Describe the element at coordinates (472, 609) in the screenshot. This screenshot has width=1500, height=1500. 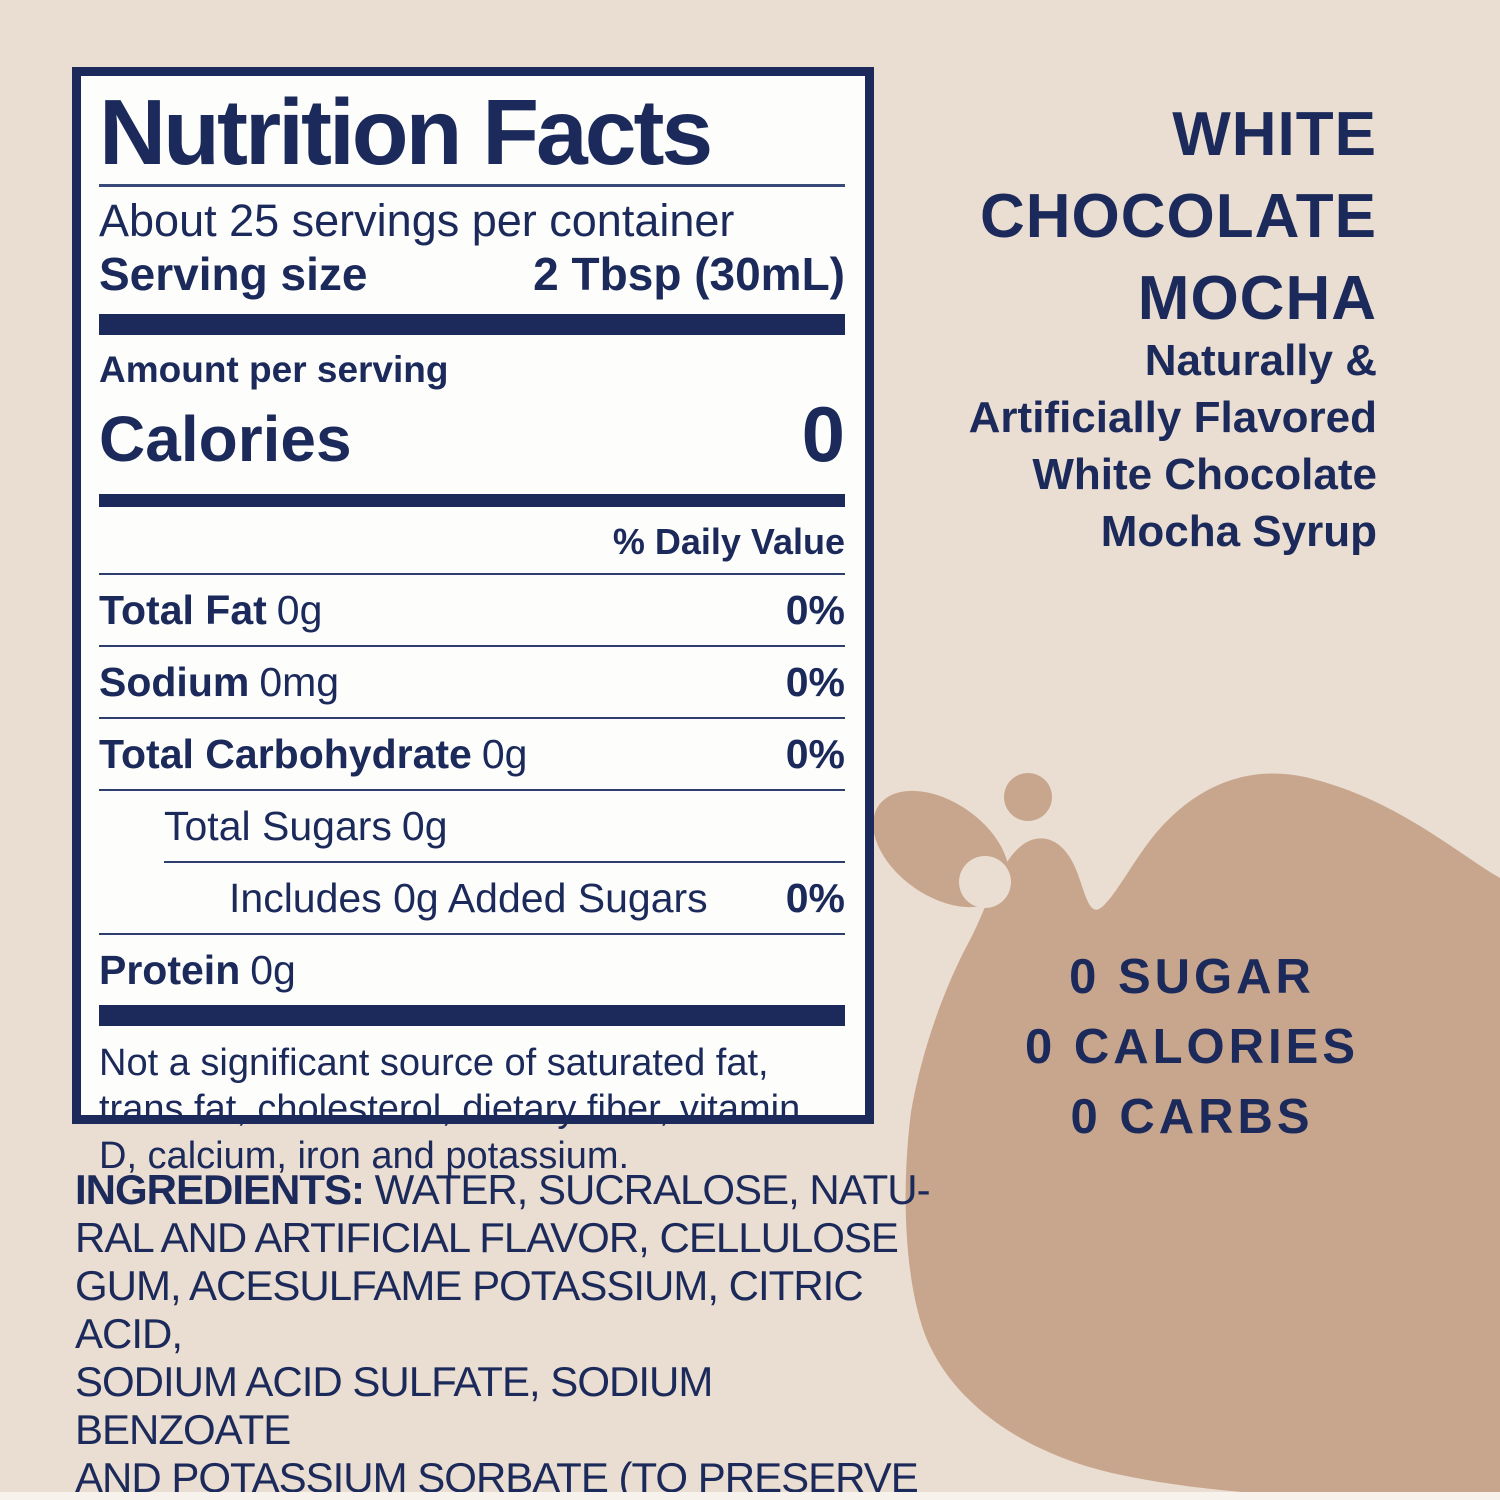
I see `nutrient-row-total-fat: Total Fat 0g 0%` at that location.